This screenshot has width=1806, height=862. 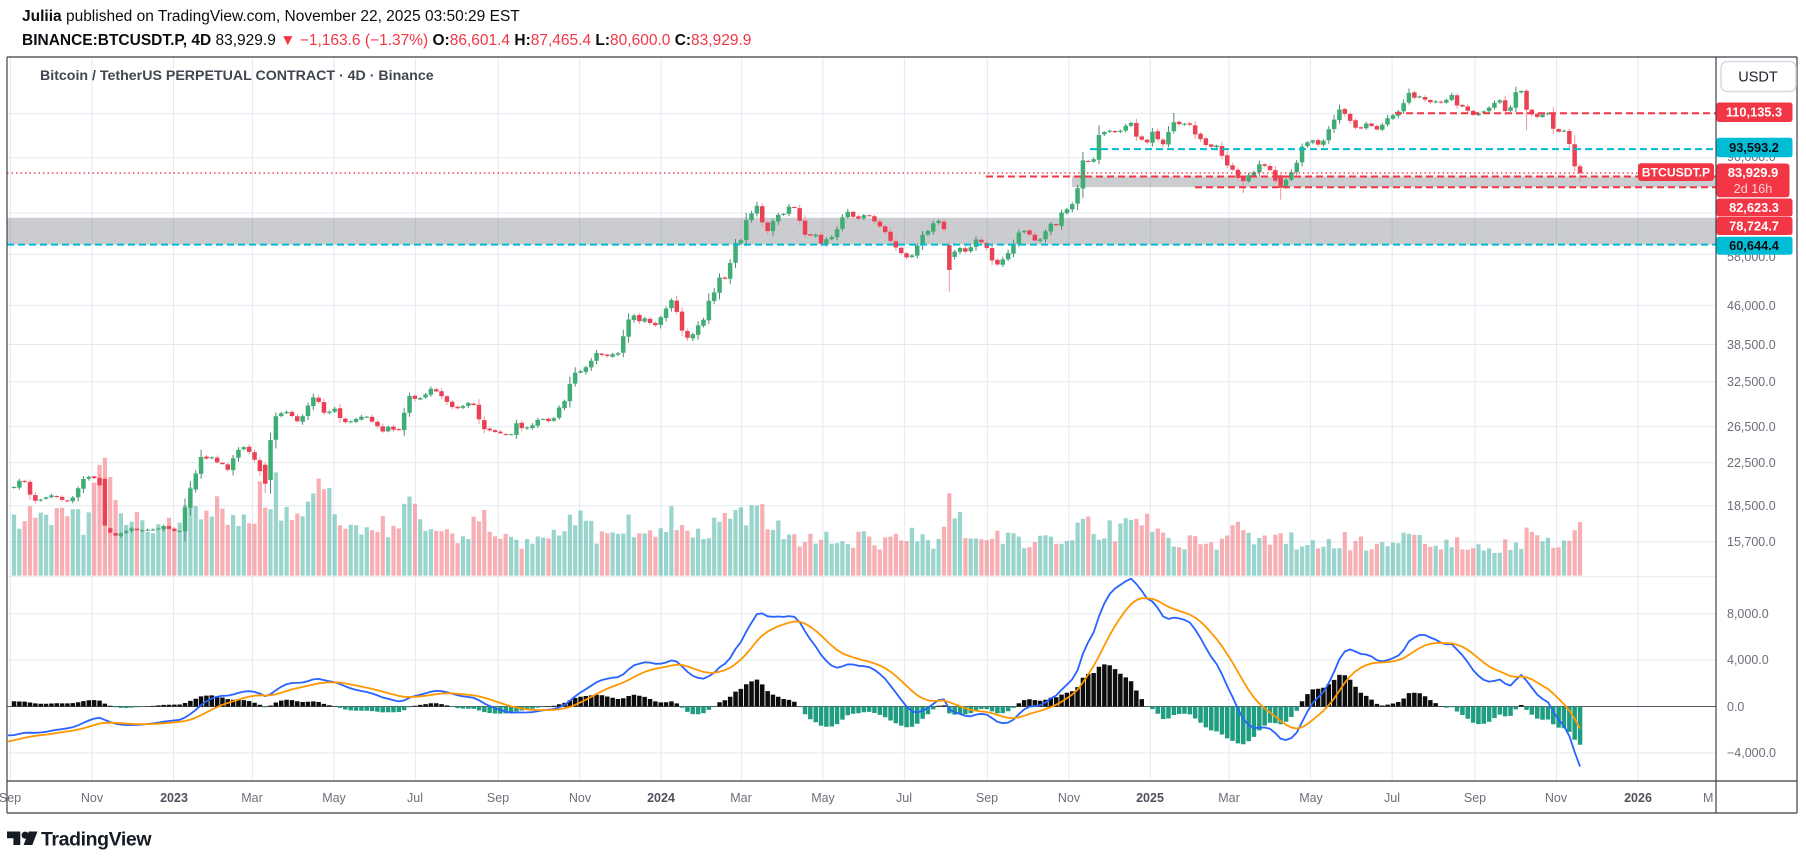 What do you see at coordinates (661, 798) in the screenshot?
I see `svg-text: 2024` at bounding box center [661, 798].